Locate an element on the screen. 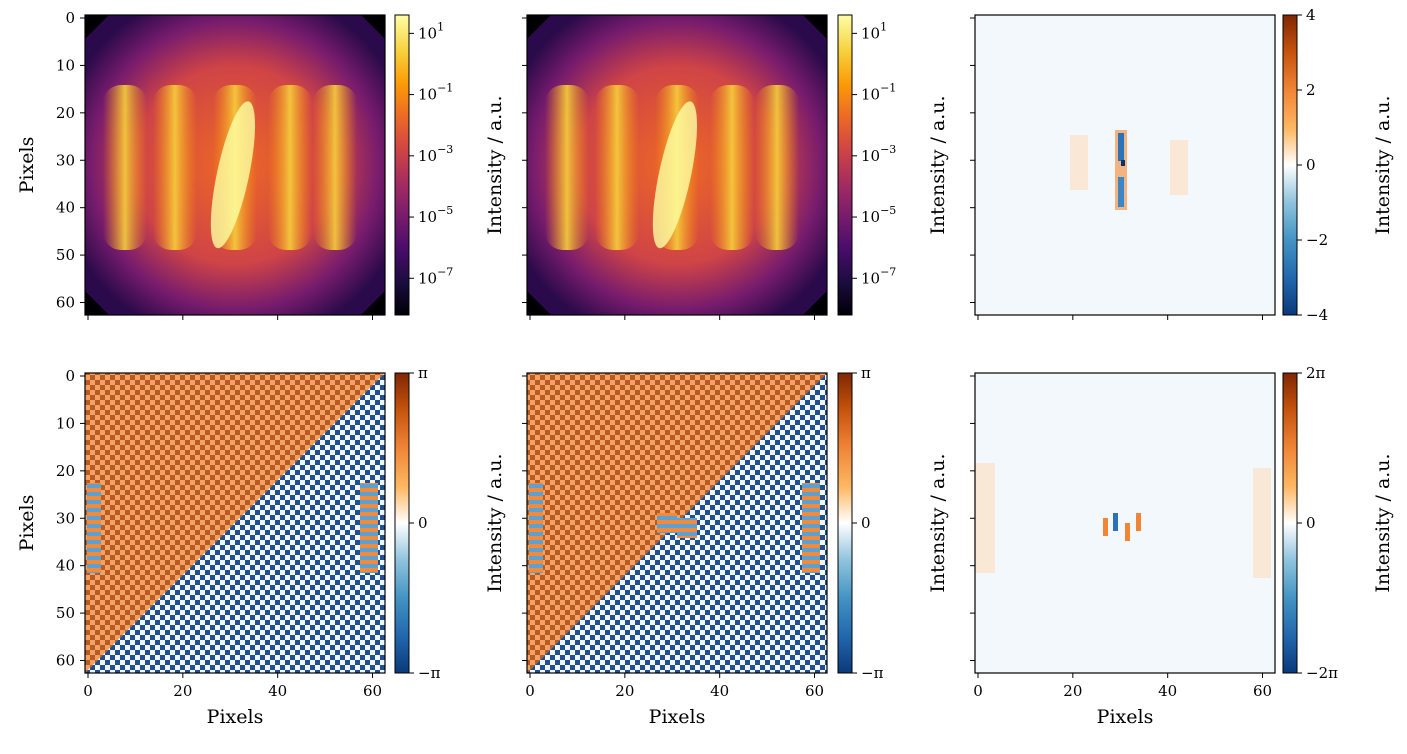 This screenshot has height=754, width=1407. phase-region-negative is located at coordinates (235, 523).